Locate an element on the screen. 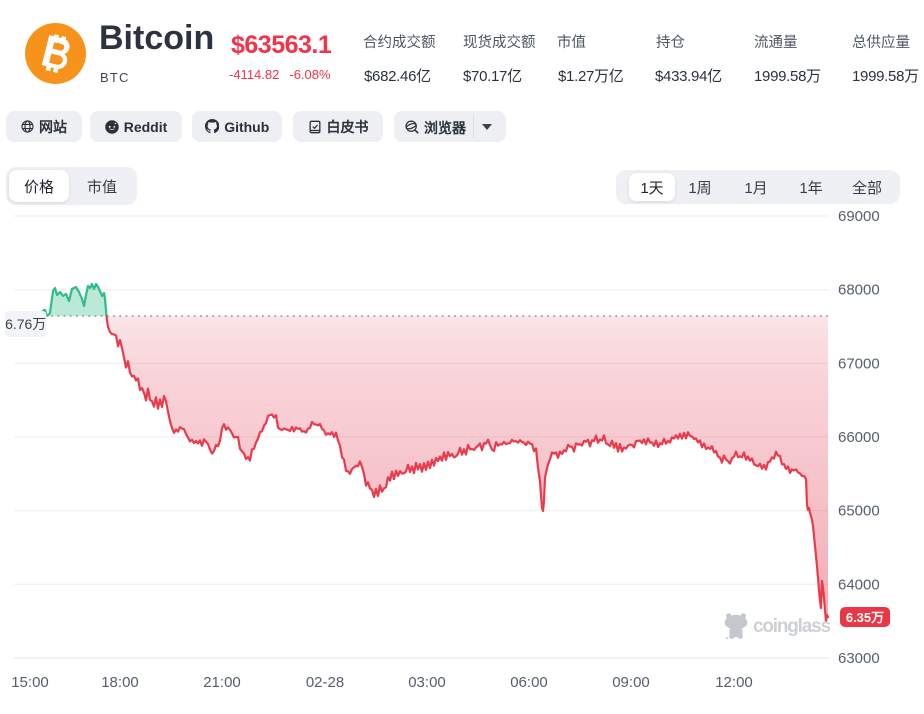 The image size is (924, 714). svg-text: 12:00 is located at coordinates (734, 682).